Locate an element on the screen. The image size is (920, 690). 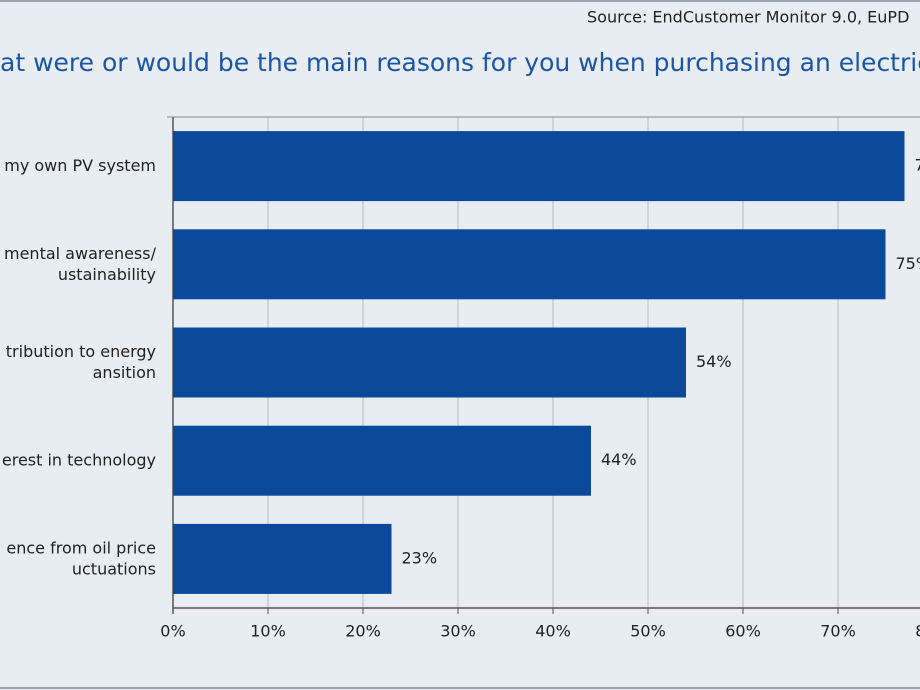
y-tick-label-line: uctuations is located at coordinates (114, 568).